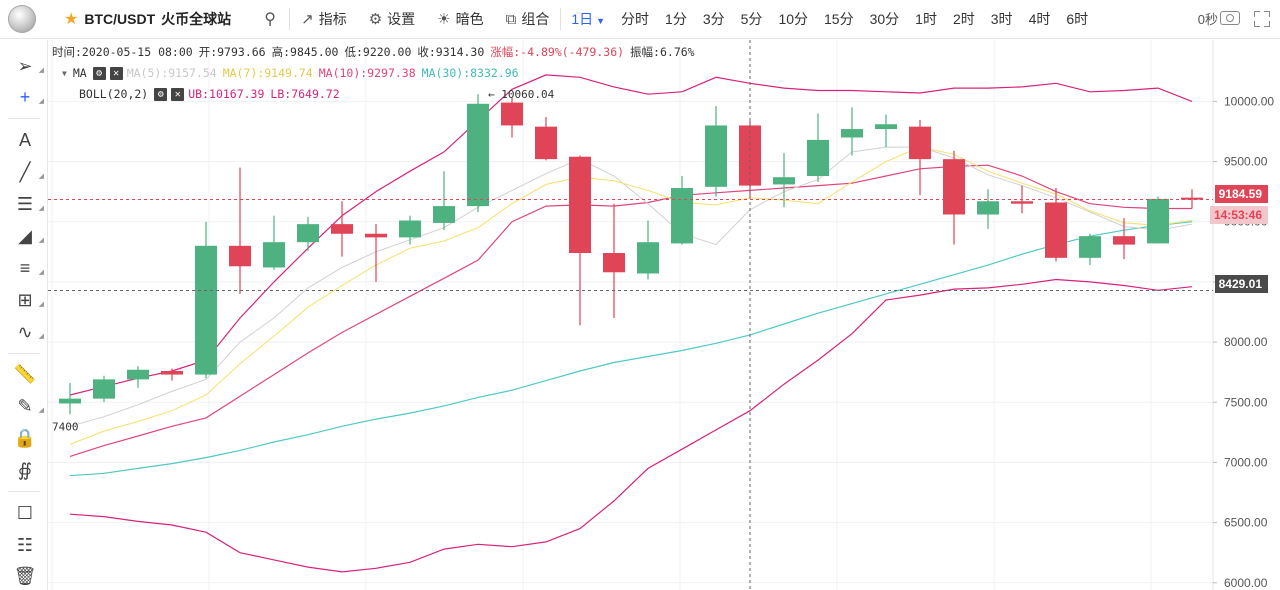  What do you see at coordinates (64, 73) in the screenshot?
I see `collapse-chevron-icon: ▼` at bounding box center [64, 73].